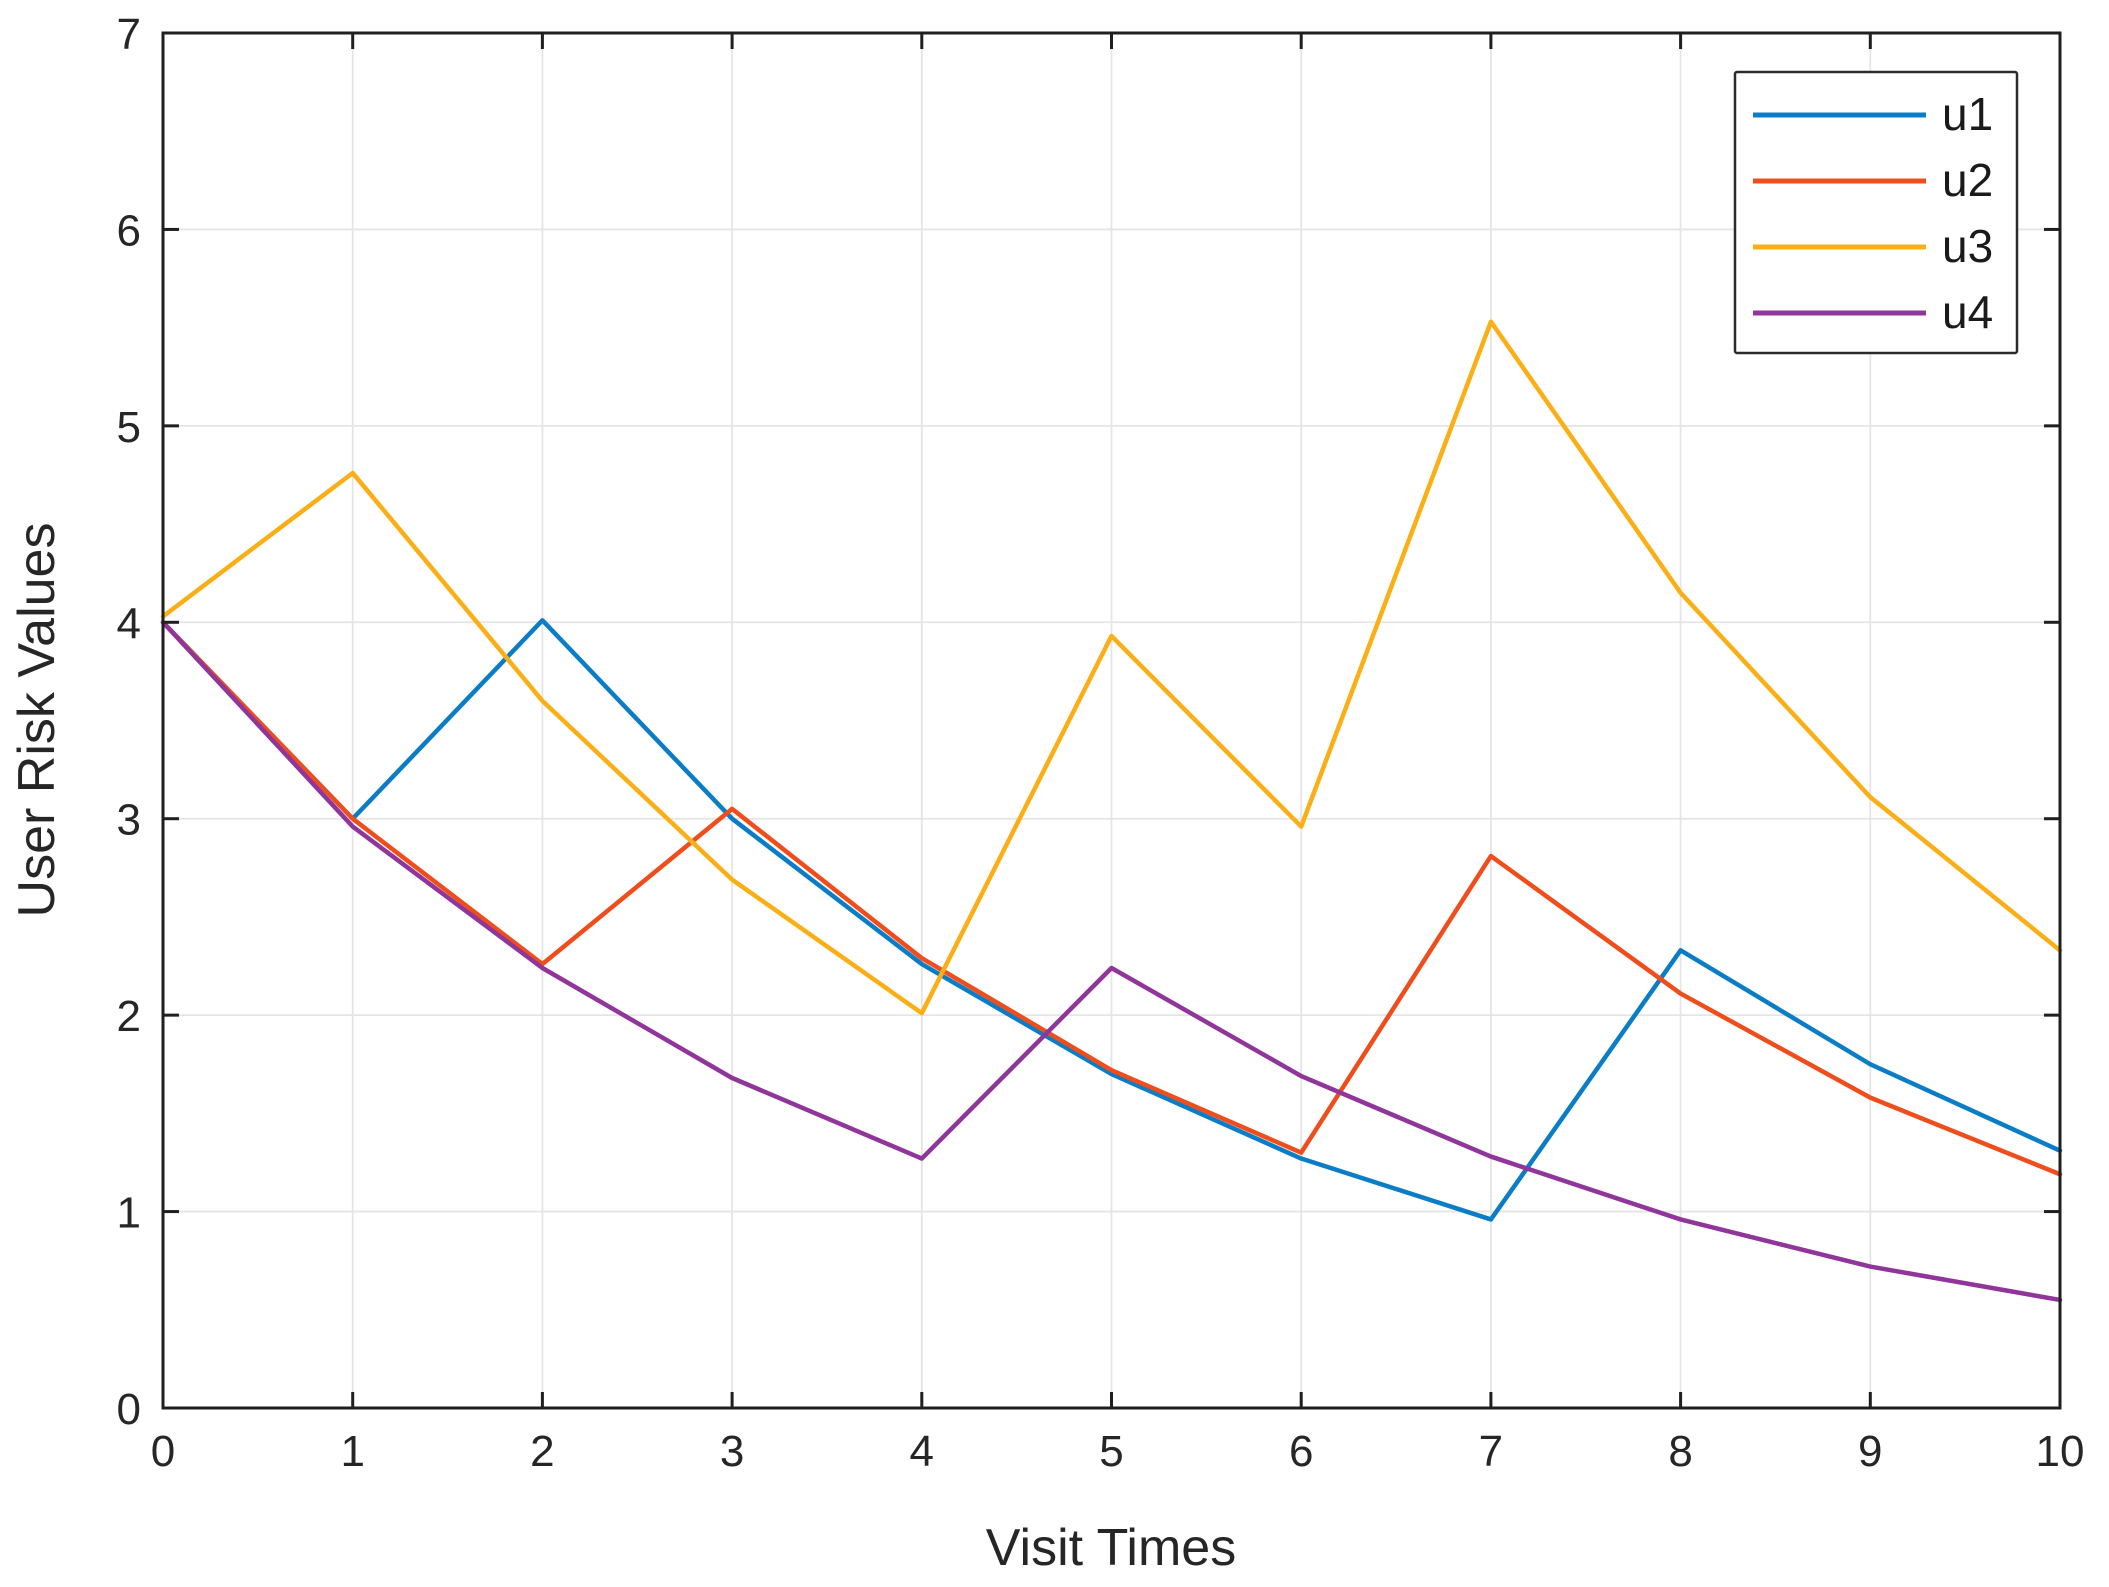 Image resolution: width=2109 pixels, height=1587 pixels. Describe the element at coordinates (1111, 1548) in the screenshot. I see `x-axis-label: Visit Times` at that location.